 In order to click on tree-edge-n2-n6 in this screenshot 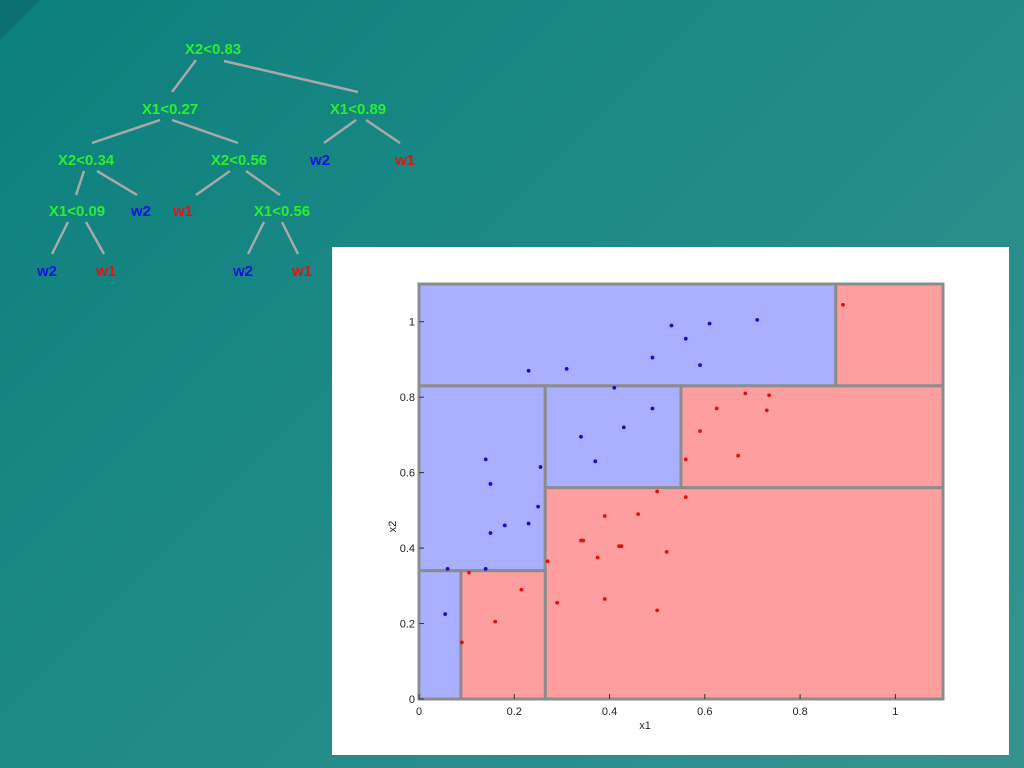, I will do `click(383, 131)`.